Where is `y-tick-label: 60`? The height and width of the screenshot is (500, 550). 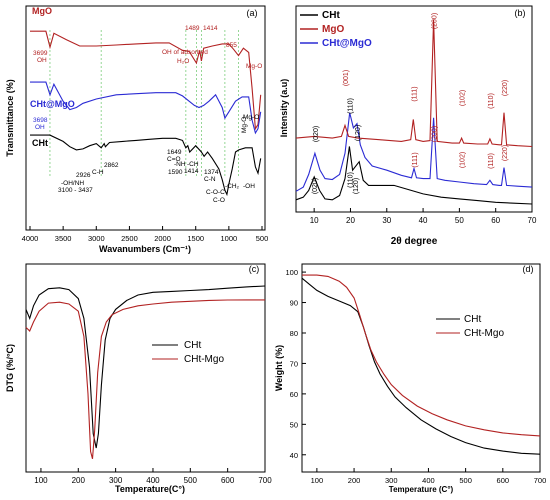
y-tick-label: 60 is located at coordinates (294, 394).